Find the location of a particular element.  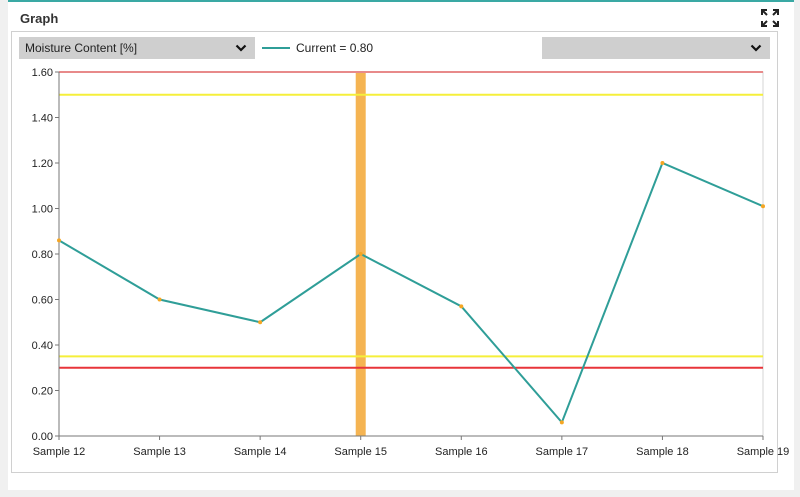

x-tick-label: Sample 14 is located at coordinates (260, 452).